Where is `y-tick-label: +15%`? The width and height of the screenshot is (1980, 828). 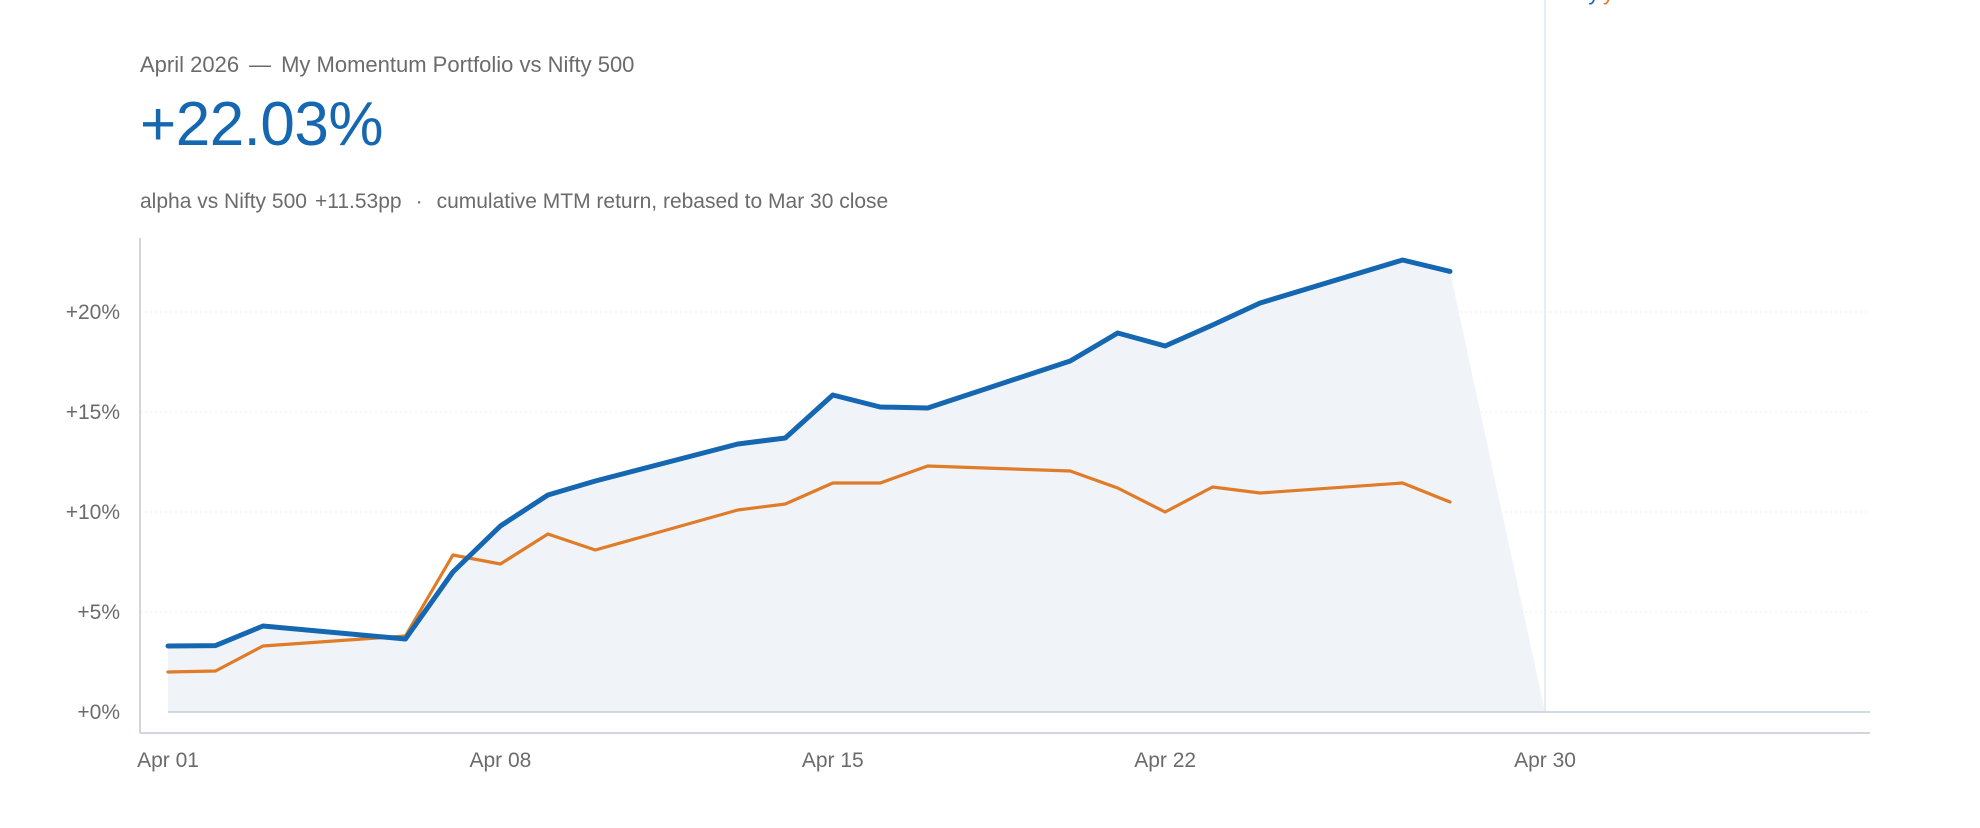 y-tick-label: +15% is located at coordinates (93, 412).